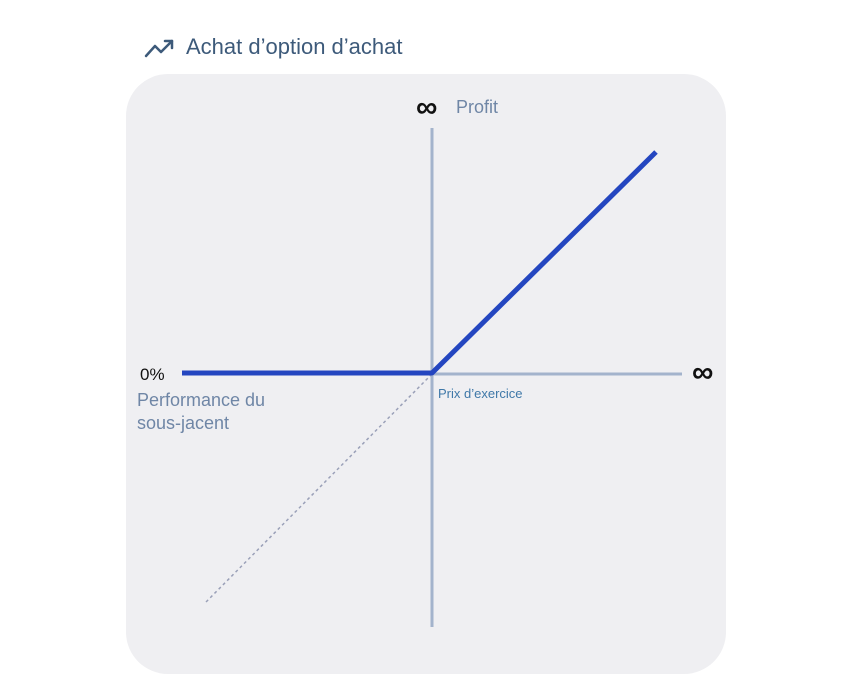 This screenshot has width=852, height=700. What do you see at coordinates (159, 48) in the screenshot?
I see `trend-icon` at bounding box center [159, 48].